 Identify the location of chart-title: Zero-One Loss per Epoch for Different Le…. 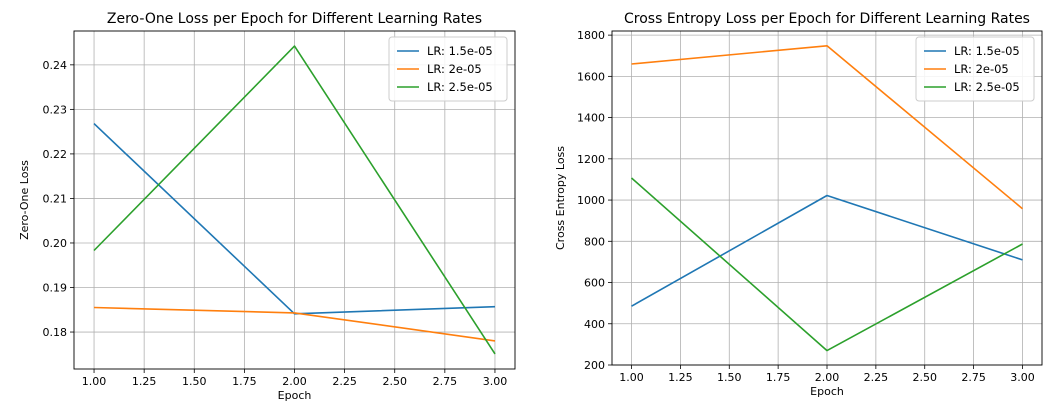
(294, 19).